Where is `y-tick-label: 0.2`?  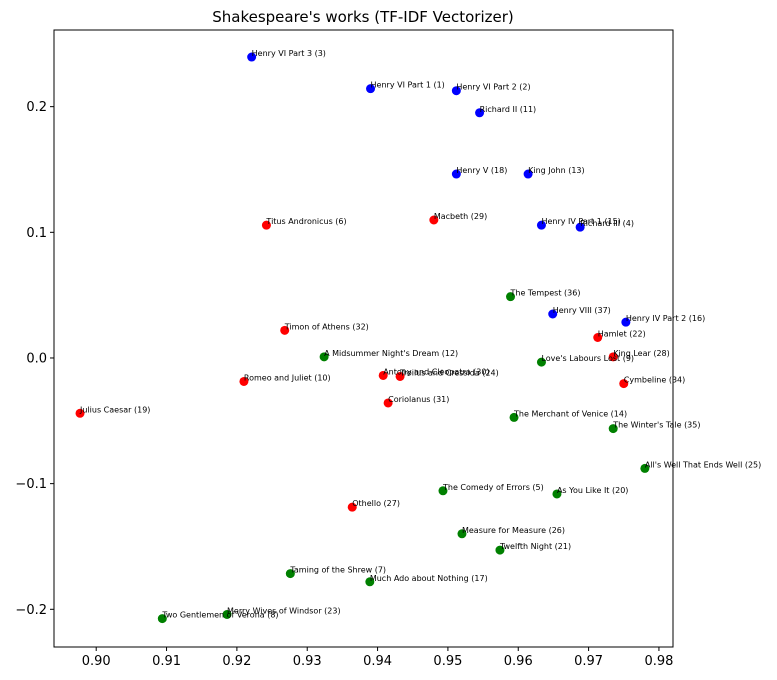 y-tick-label: 0.2 is located at coordinates (36, 107).